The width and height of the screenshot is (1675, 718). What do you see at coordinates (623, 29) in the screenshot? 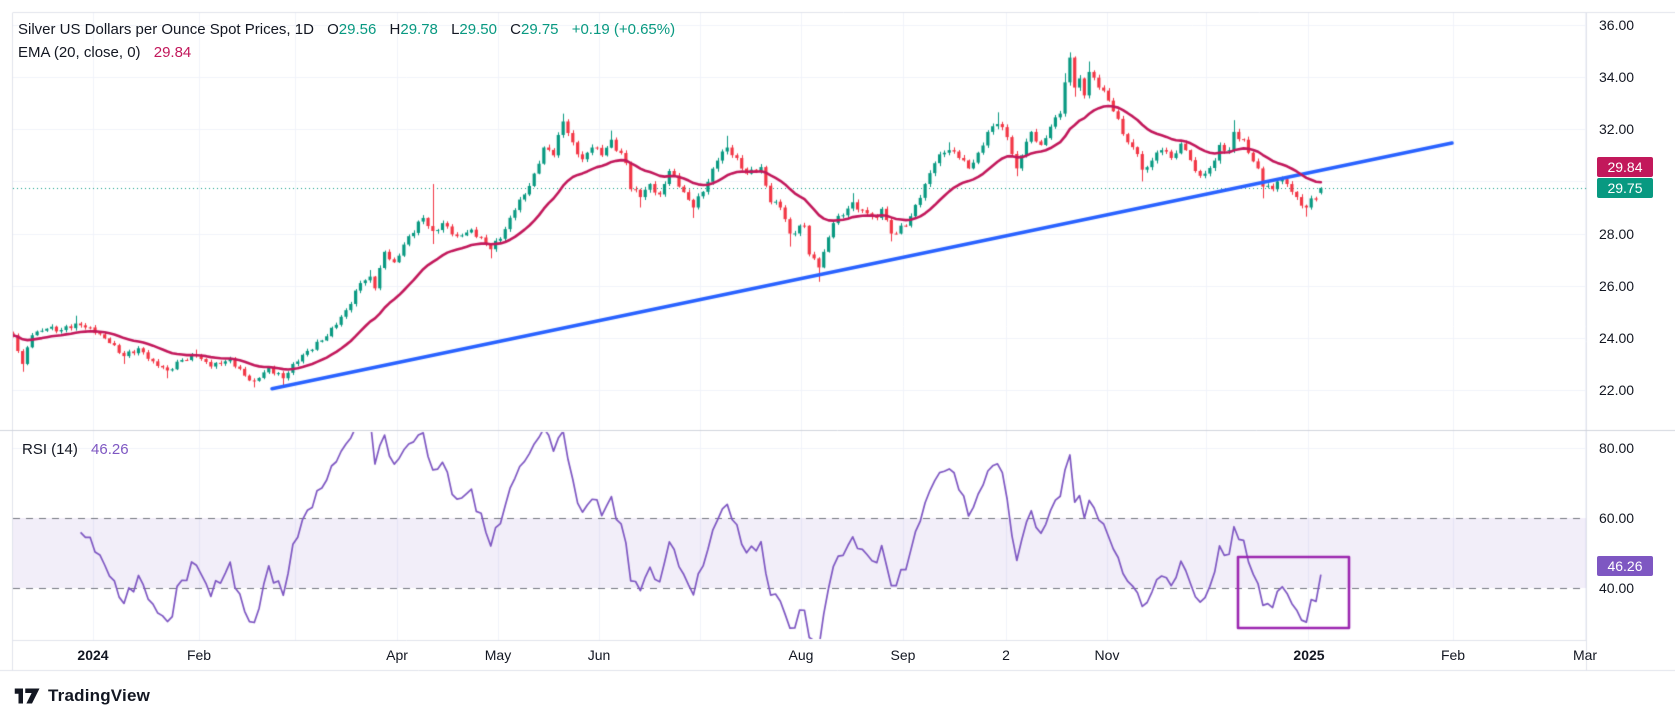
I see `change-value: +0.19 (+0.65%)` at bounding box center [623, 29].